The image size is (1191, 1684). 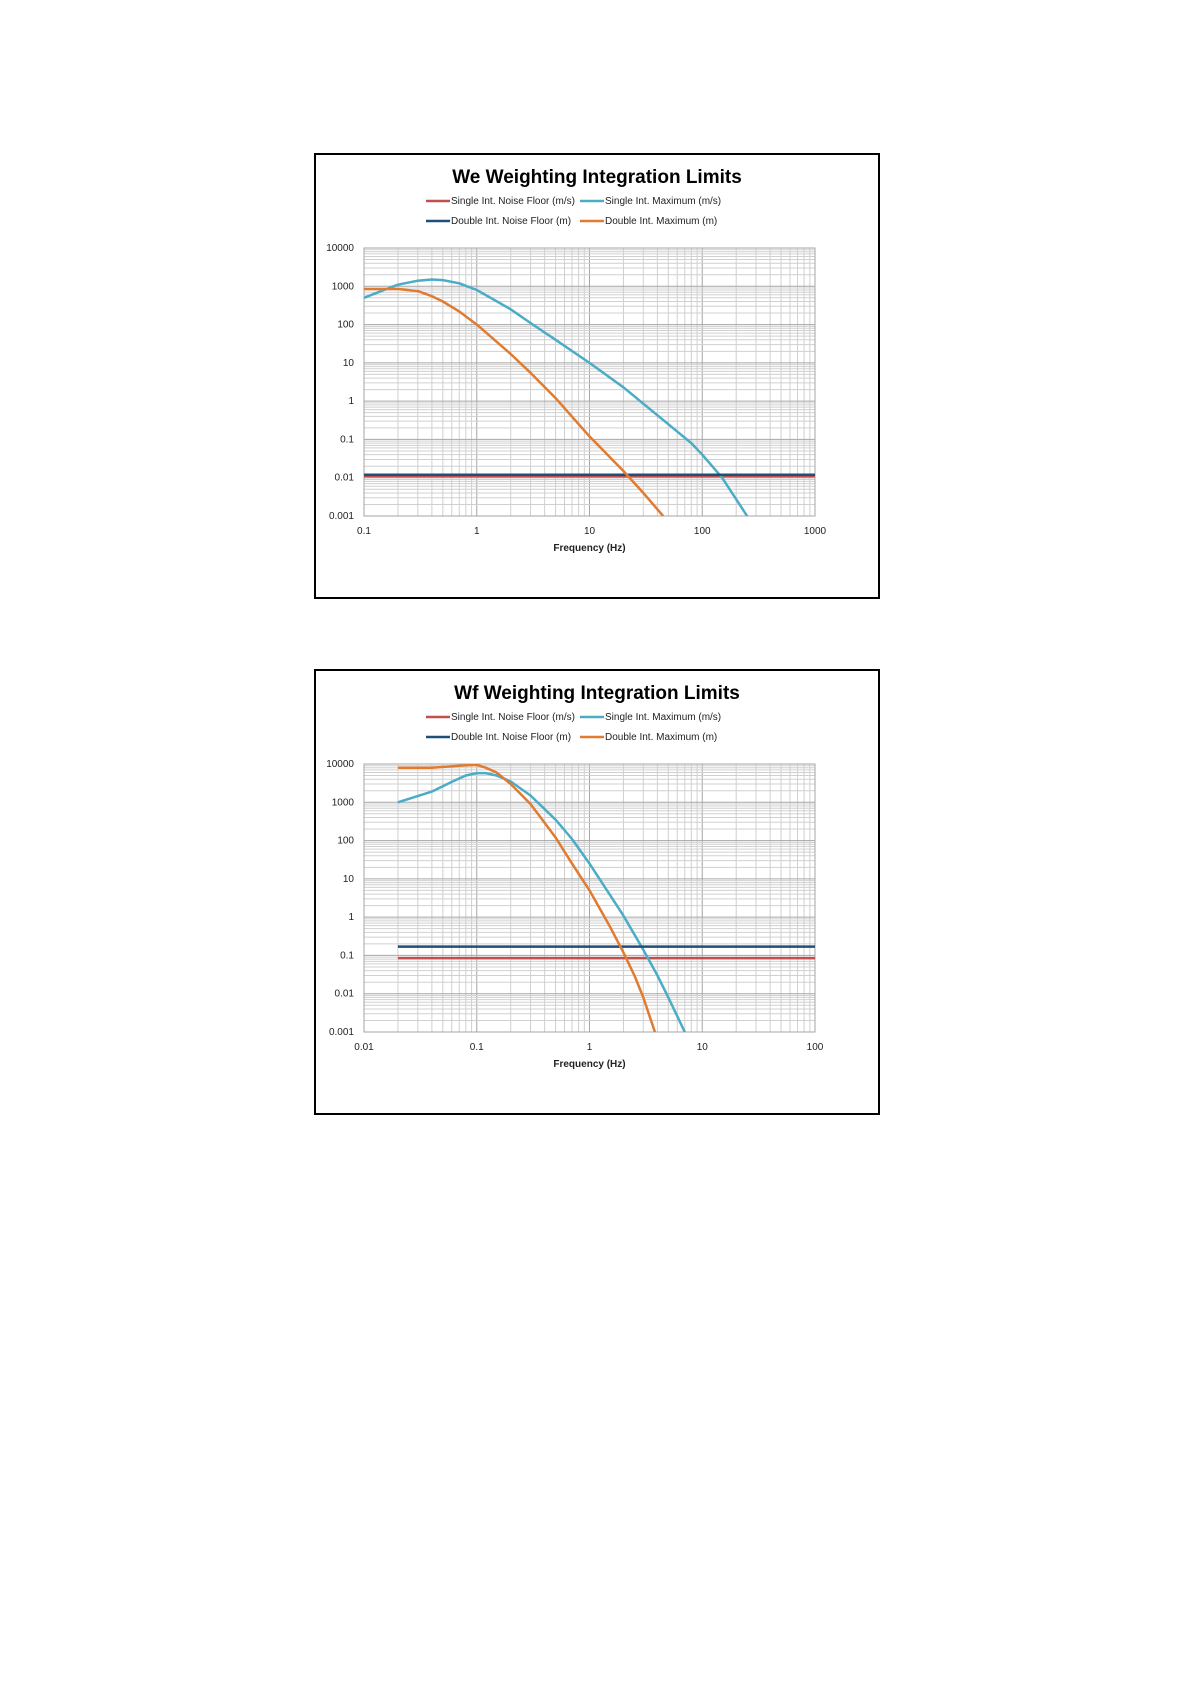 What do you see at coordinates (597, 693) in the screenshot?
I see `wf-chart-title: Wf Weighting Integration Limits` at bounding box center [597, 693].